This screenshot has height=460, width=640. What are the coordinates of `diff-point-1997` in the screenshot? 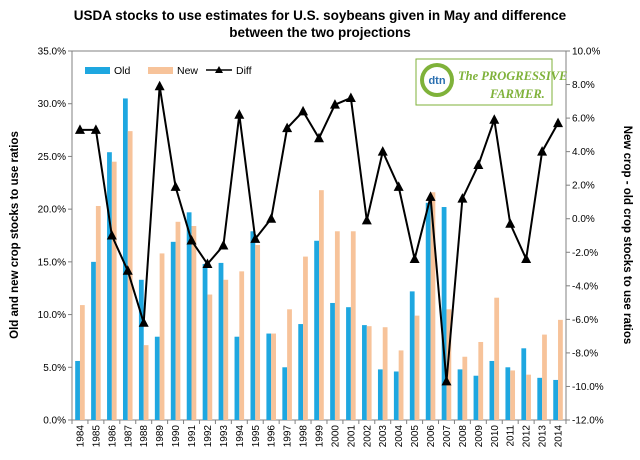 It's located at (287, 127).